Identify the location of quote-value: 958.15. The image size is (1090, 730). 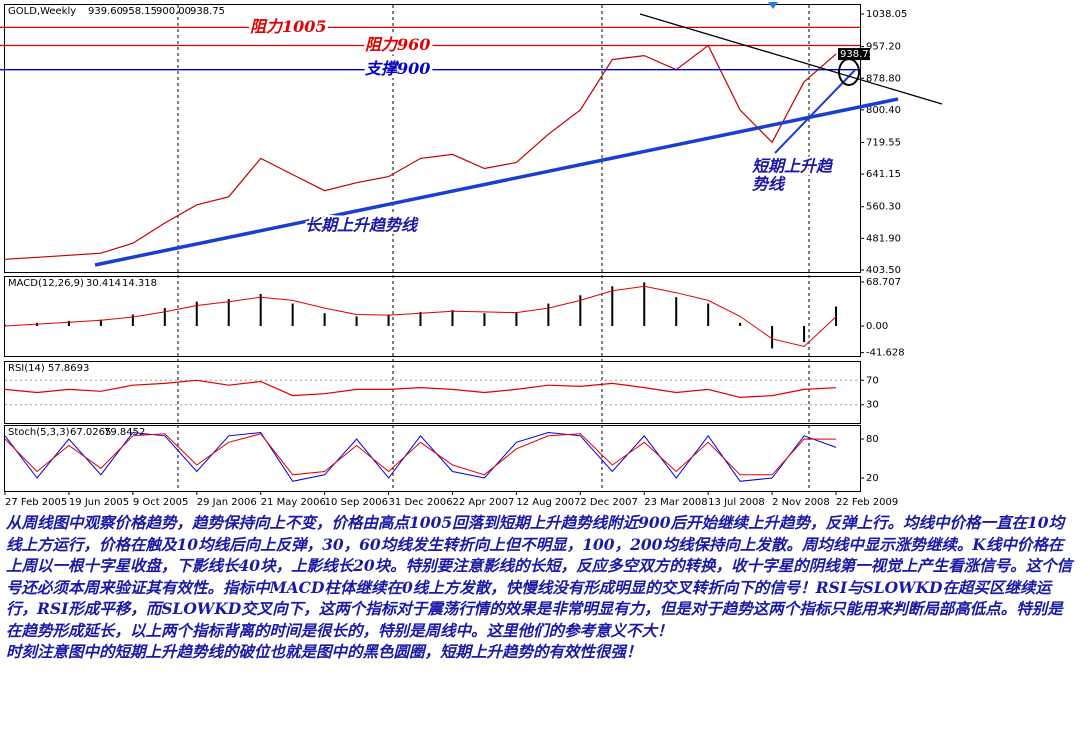
(139, 11).